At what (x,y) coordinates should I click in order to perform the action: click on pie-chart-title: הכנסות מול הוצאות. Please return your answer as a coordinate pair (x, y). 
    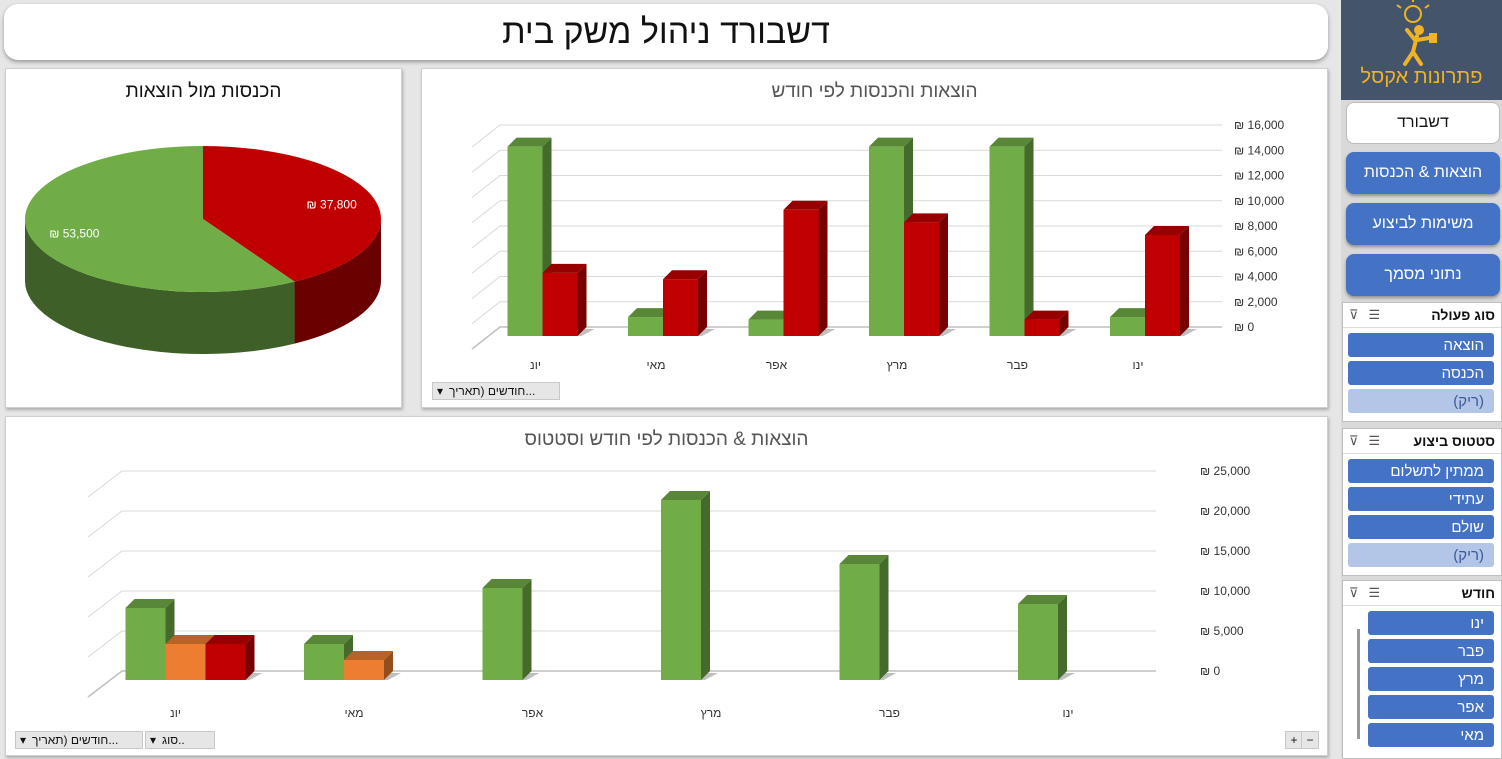
    Looking at the image, I should click on (203, 91).